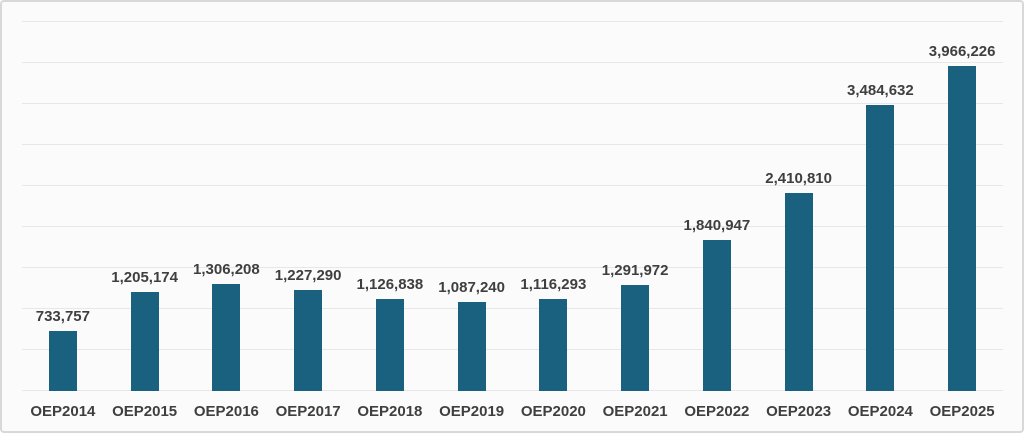 The width and height of the screenshot is (1024, 433). What do you see at coordinates (144, 278) in the screenshot?
I see `bar-value-label: 1,205,174` at bounding box center [144, 278].